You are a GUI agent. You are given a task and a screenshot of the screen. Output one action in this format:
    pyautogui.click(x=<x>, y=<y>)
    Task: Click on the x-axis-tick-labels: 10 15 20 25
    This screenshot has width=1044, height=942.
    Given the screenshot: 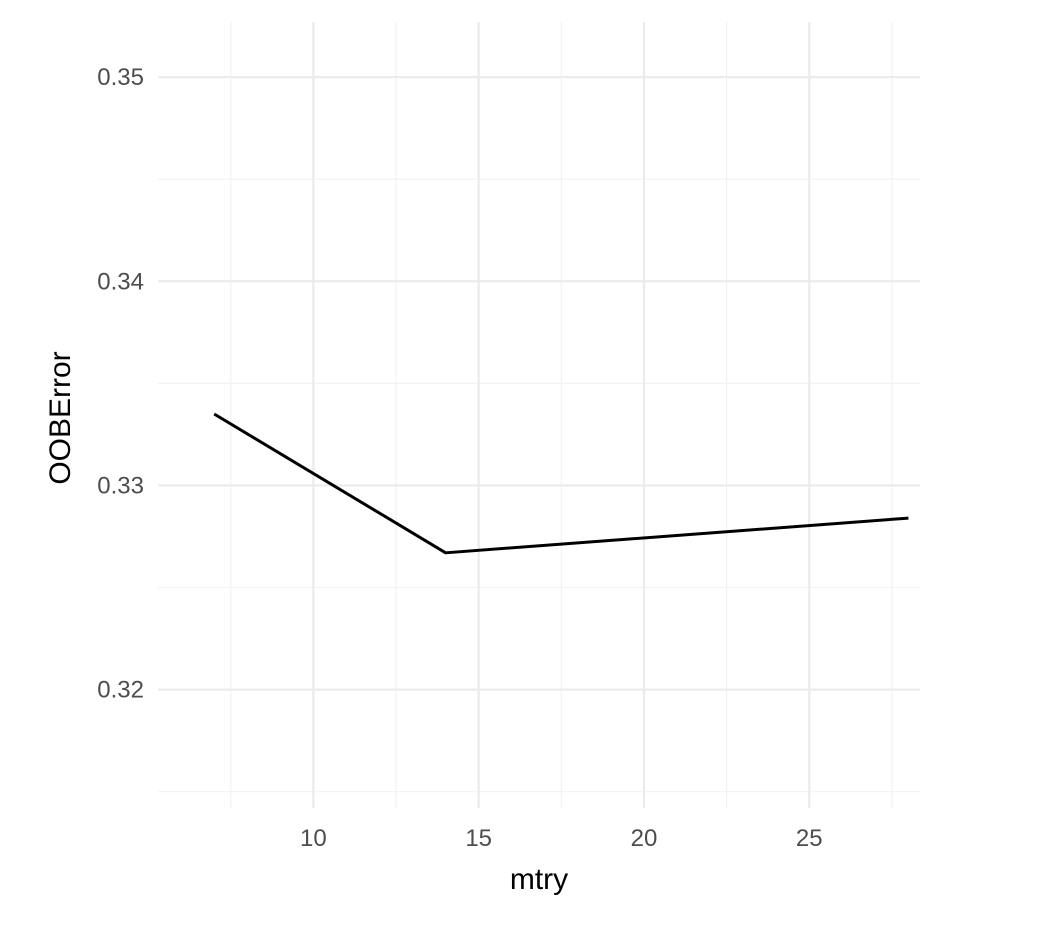 What is the action you would take?
    pyautogui.click(x=561, y=838)
    